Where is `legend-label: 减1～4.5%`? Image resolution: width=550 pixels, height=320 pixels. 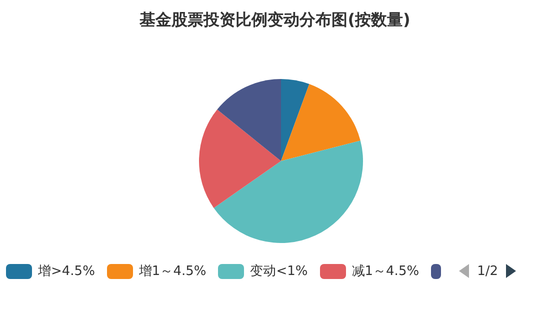
legend-label: 减1～4.5% is located at coordinates (386, 271).